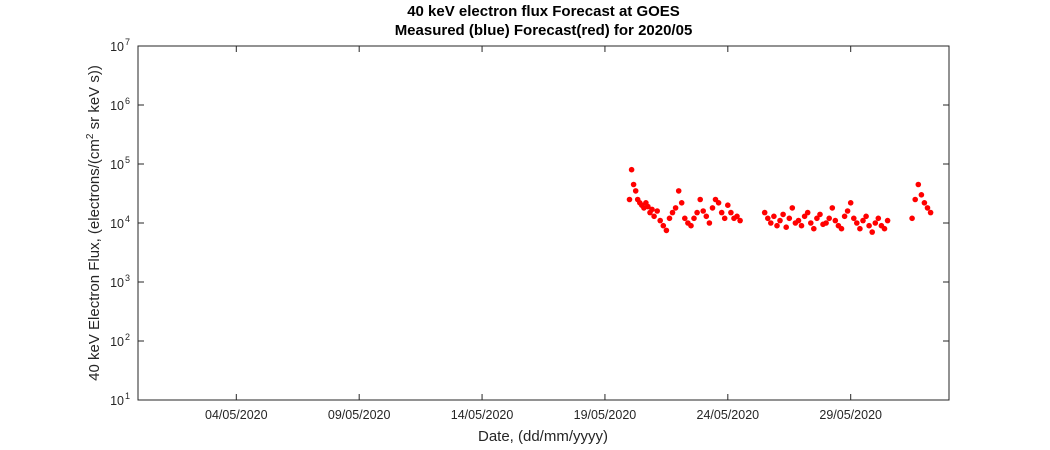  Describe the element at coordinates (127, 101) in the screenshot. I see `y-tick-exponent: 6` at that location.